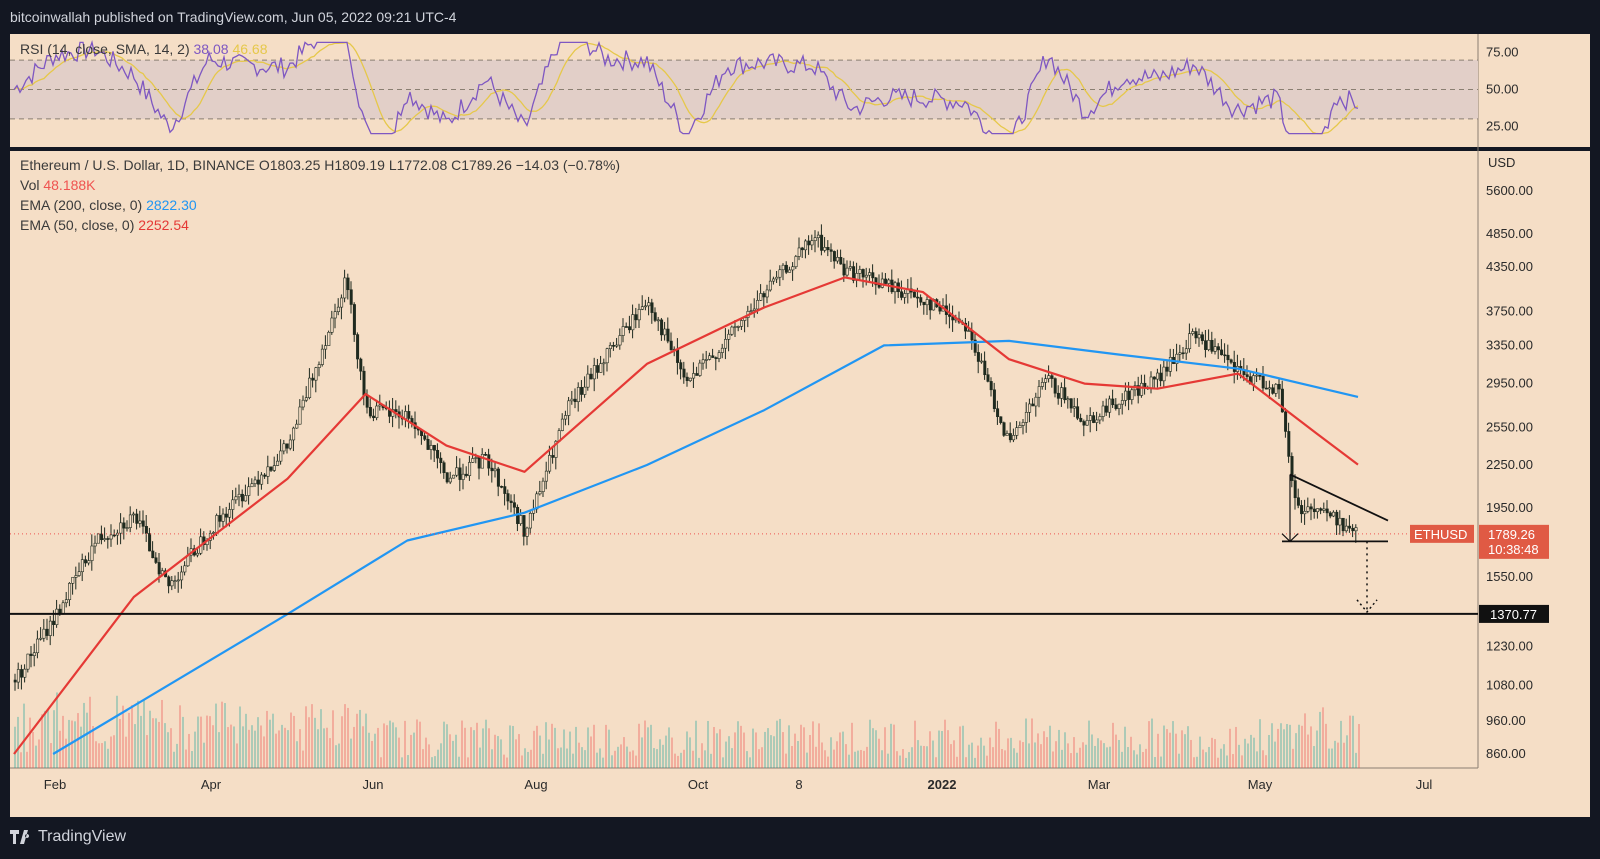 The image size is (1600, 859). I want to click on countdown-label: 10:38:48, so click(1513, 549).